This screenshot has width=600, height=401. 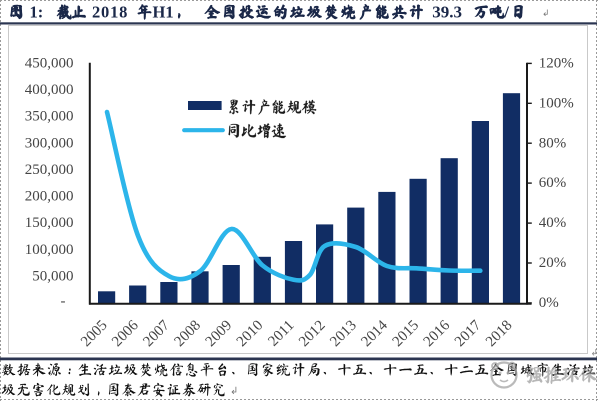 I want to click on svg-text: 80%, so click(x=553, y=143).